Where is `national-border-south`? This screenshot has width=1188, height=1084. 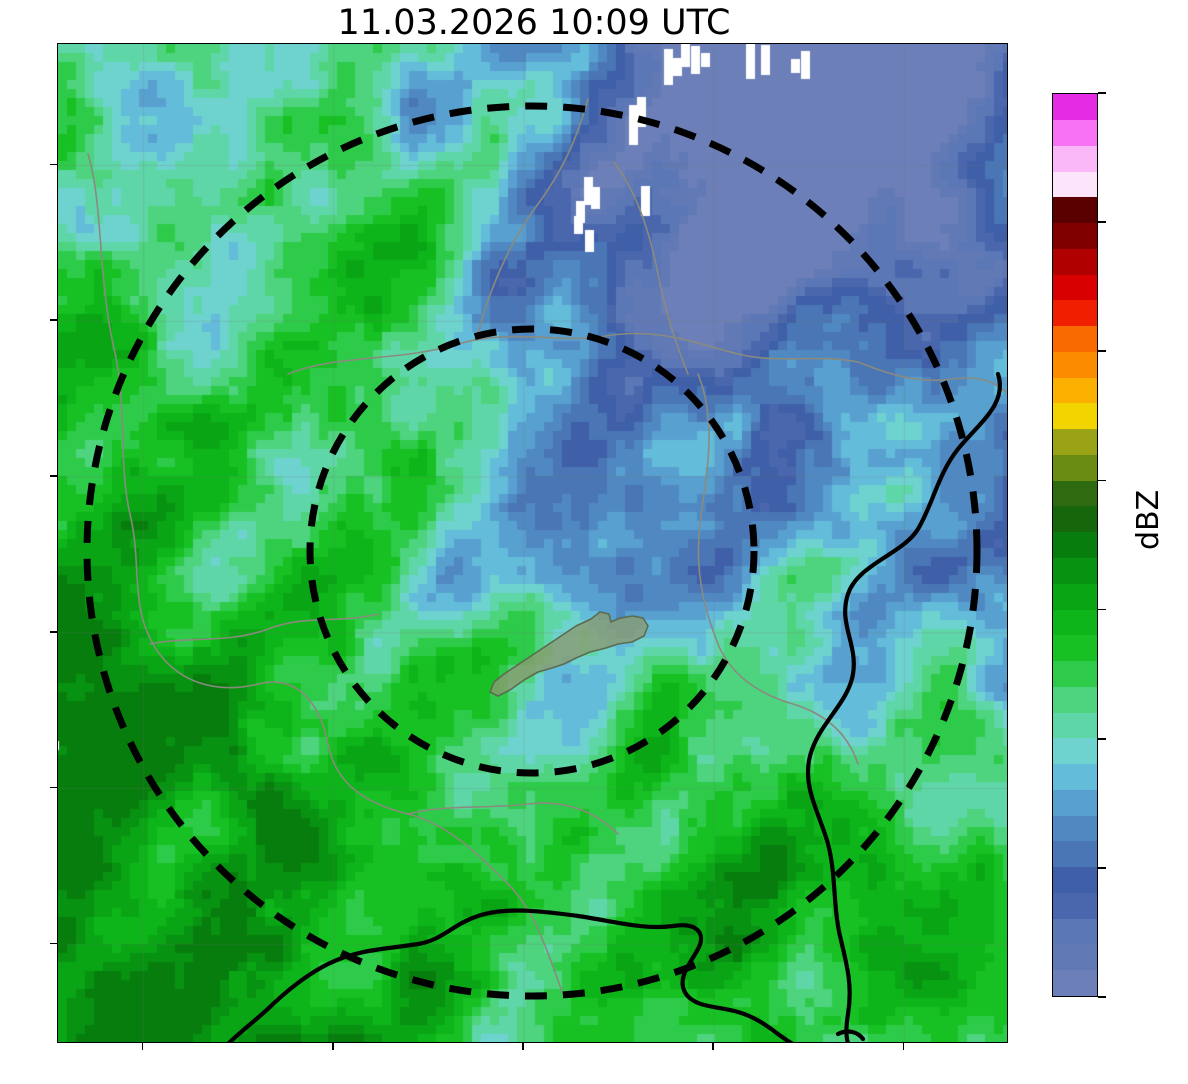 national-border-south is located at coordinates (510, 975).